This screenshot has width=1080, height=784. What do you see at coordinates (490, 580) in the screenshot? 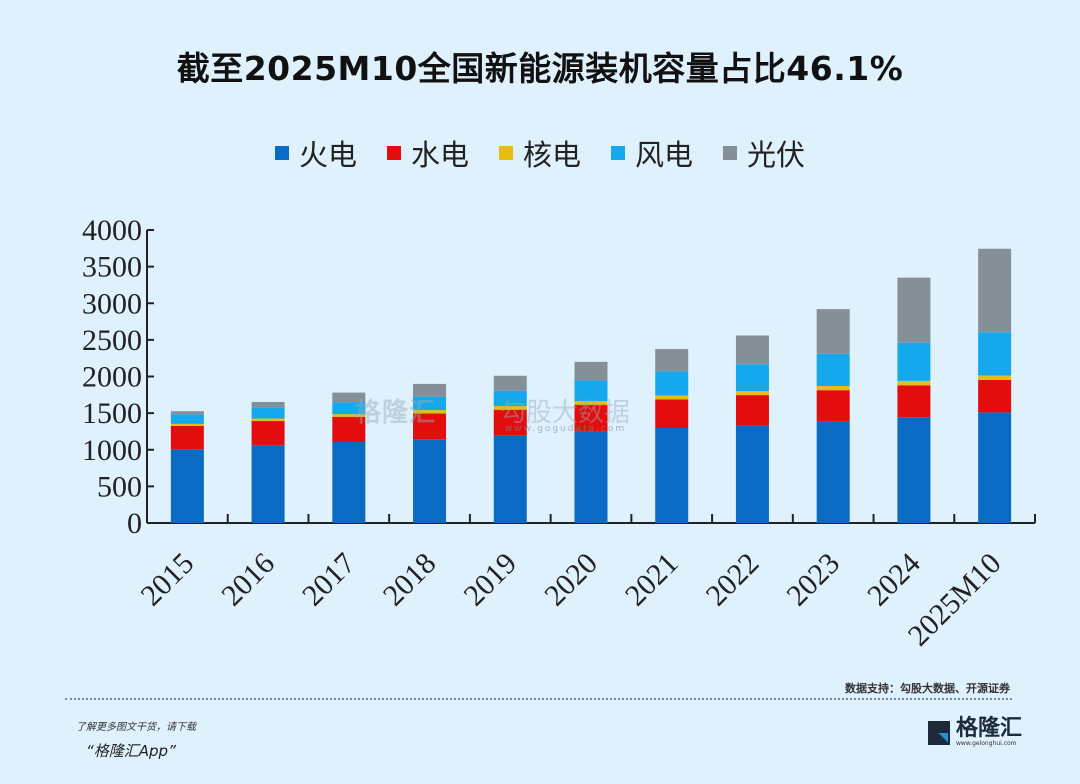
I see `x-tick-label: 2019` at bounding box center [490, 580].